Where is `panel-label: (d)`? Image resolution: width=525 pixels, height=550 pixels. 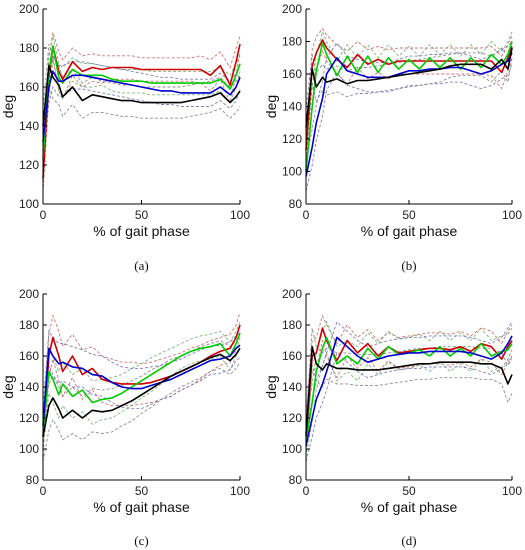 panel-label: (d) is located at coordinates (408, 540).